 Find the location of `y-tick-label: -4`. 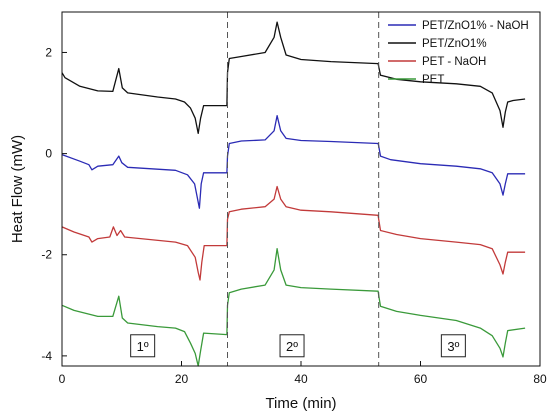

y-tick-label: -4 is located at coordinates (46, 356).